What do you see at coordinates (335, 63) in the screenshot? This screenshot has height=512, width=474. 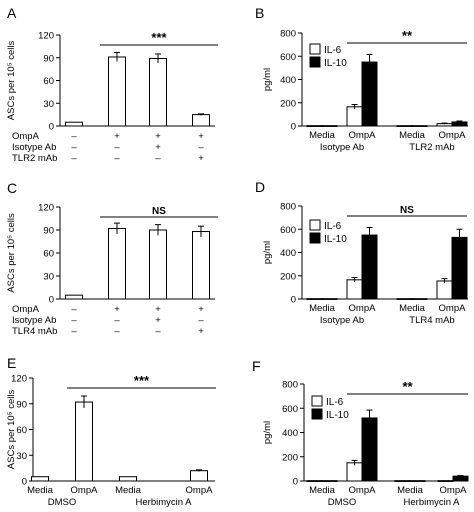 I see `legend-label: IL-10` at bounding box center [335, 63].